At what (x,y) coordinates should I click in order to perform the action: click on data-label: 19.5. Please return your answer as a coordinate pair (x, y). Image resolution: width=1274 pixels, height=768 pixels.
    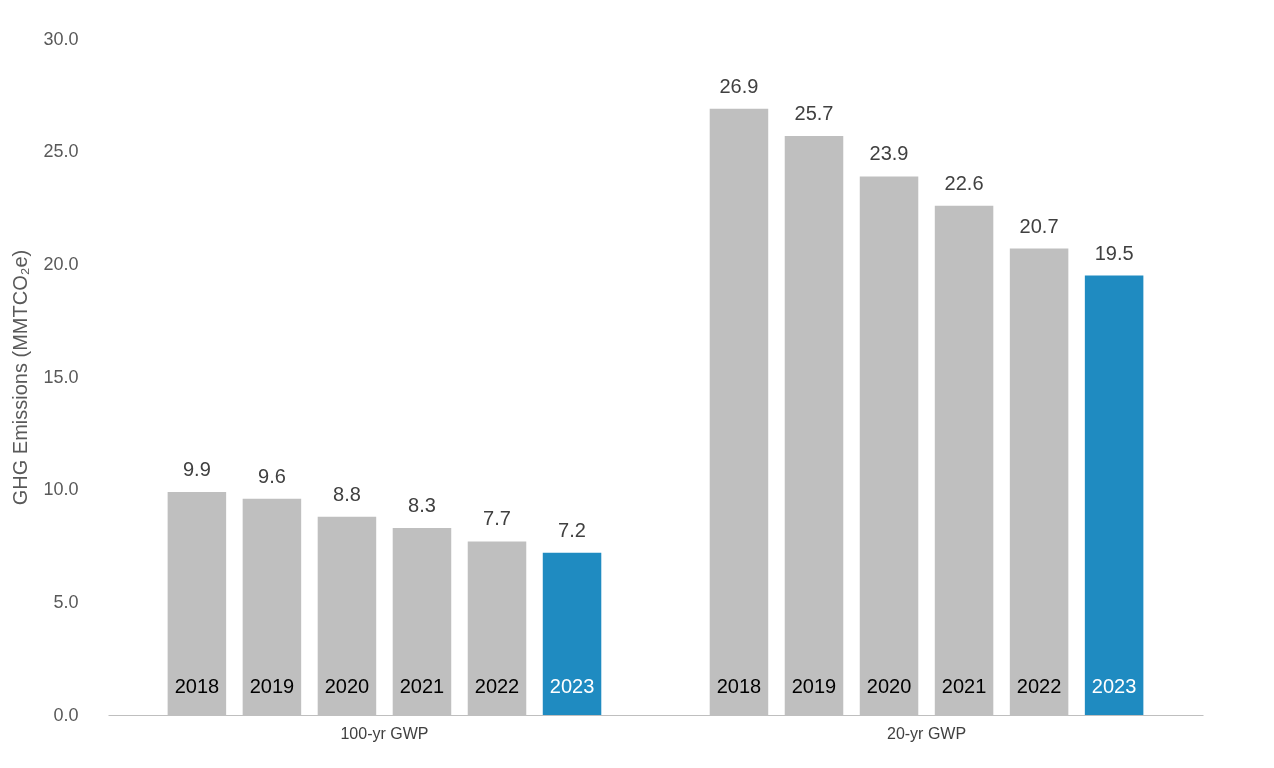
    Looking at the image, I should click on (1114, 252).